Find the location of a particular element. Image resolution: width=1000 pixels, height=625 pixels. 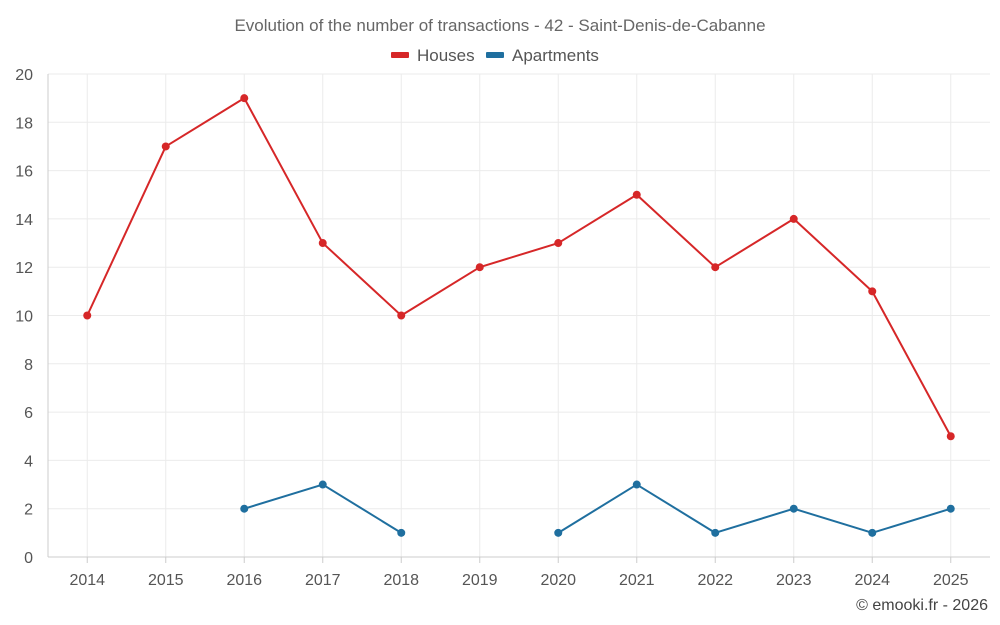

y-tick-label: 18 is located at coordinates (24, 123).